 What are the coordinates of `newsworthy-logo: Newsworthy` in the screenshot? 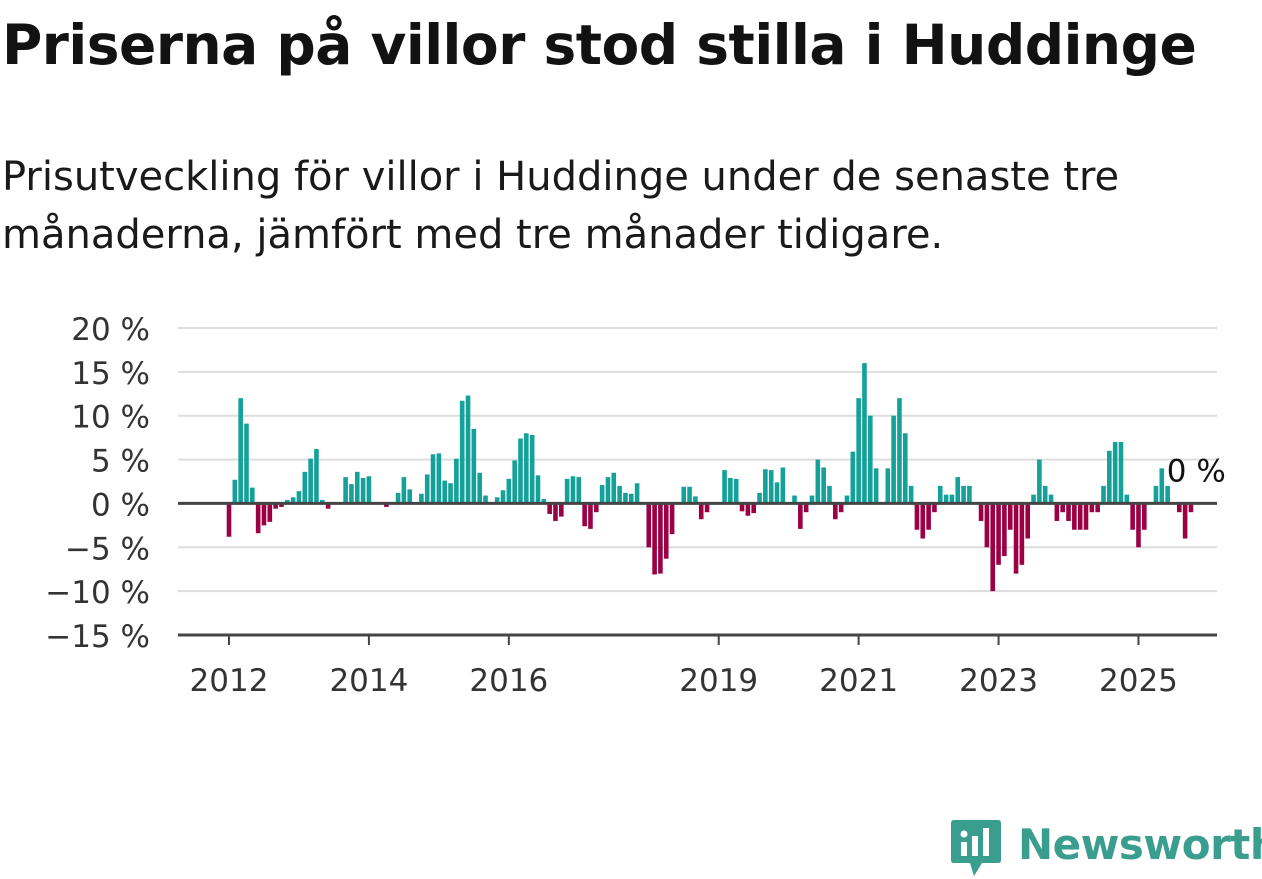 It's located at (1106, 848).